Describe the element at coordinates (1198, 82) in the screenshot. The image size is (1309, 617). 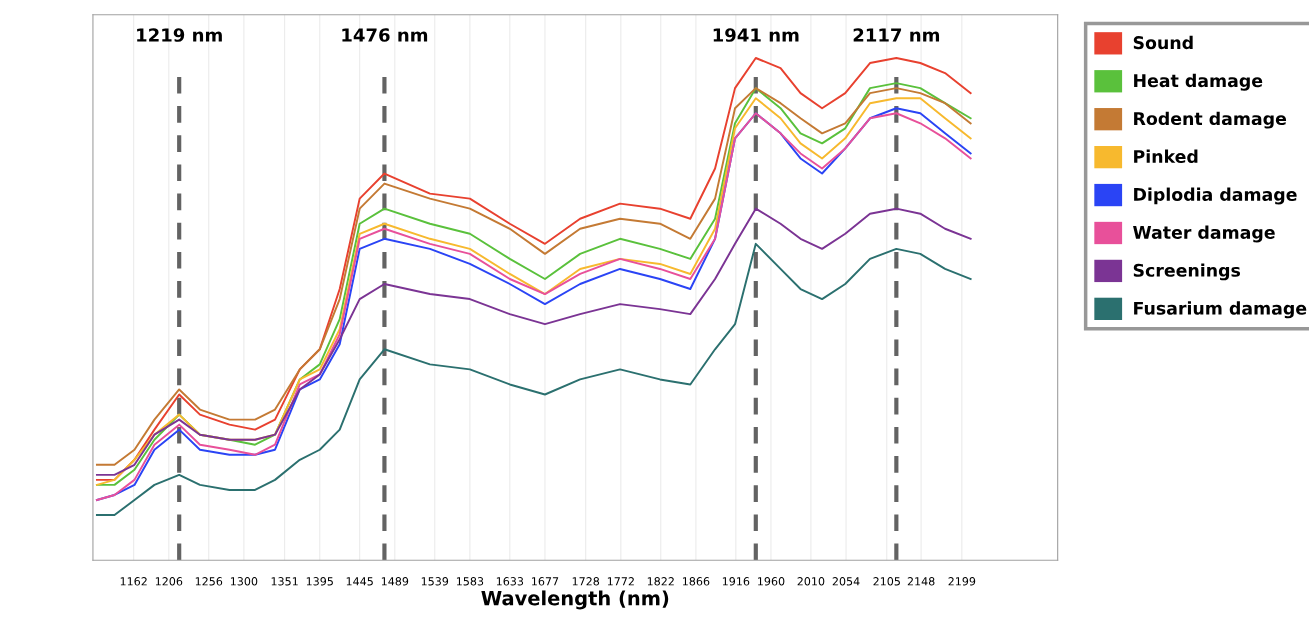
I see `legend-label: Heat damage` at that location.